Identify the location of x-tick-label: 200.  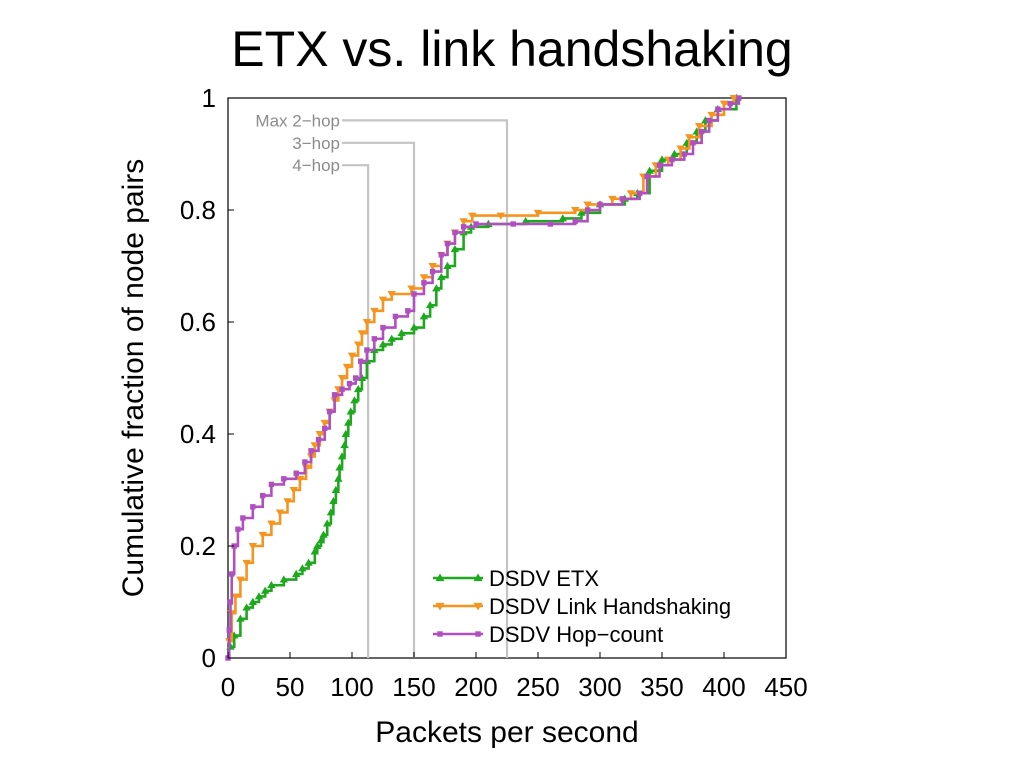
(475, 687).